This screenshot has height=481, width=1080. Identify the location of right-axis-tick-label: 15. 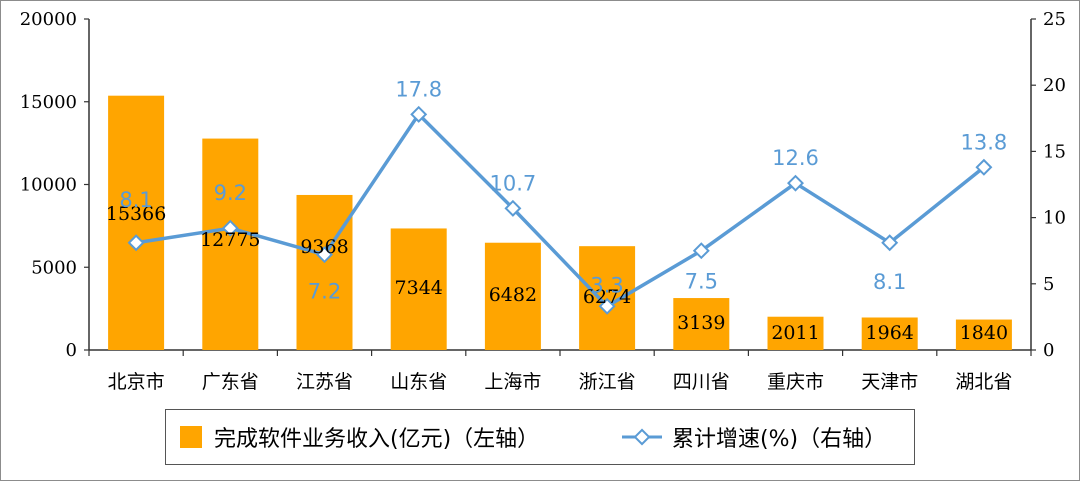
(1054, 151).